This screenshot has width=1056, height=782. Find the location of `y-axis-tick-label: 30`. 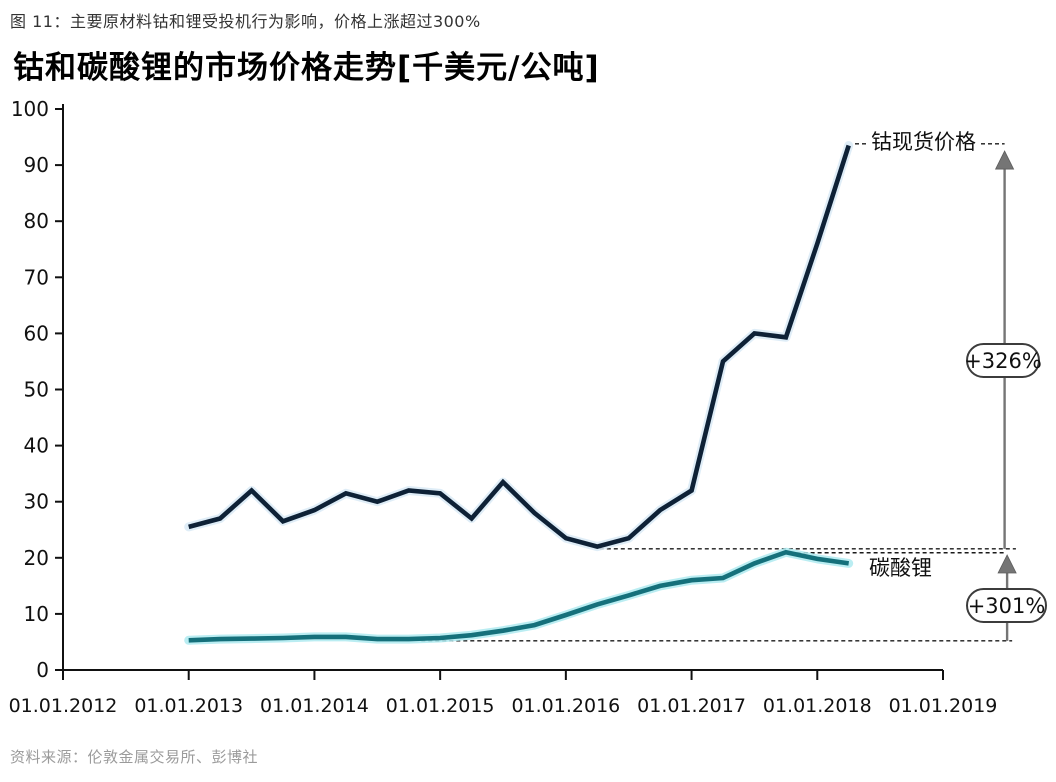

y-axis-tick-label: 30 is located at coordinates (36, 502).